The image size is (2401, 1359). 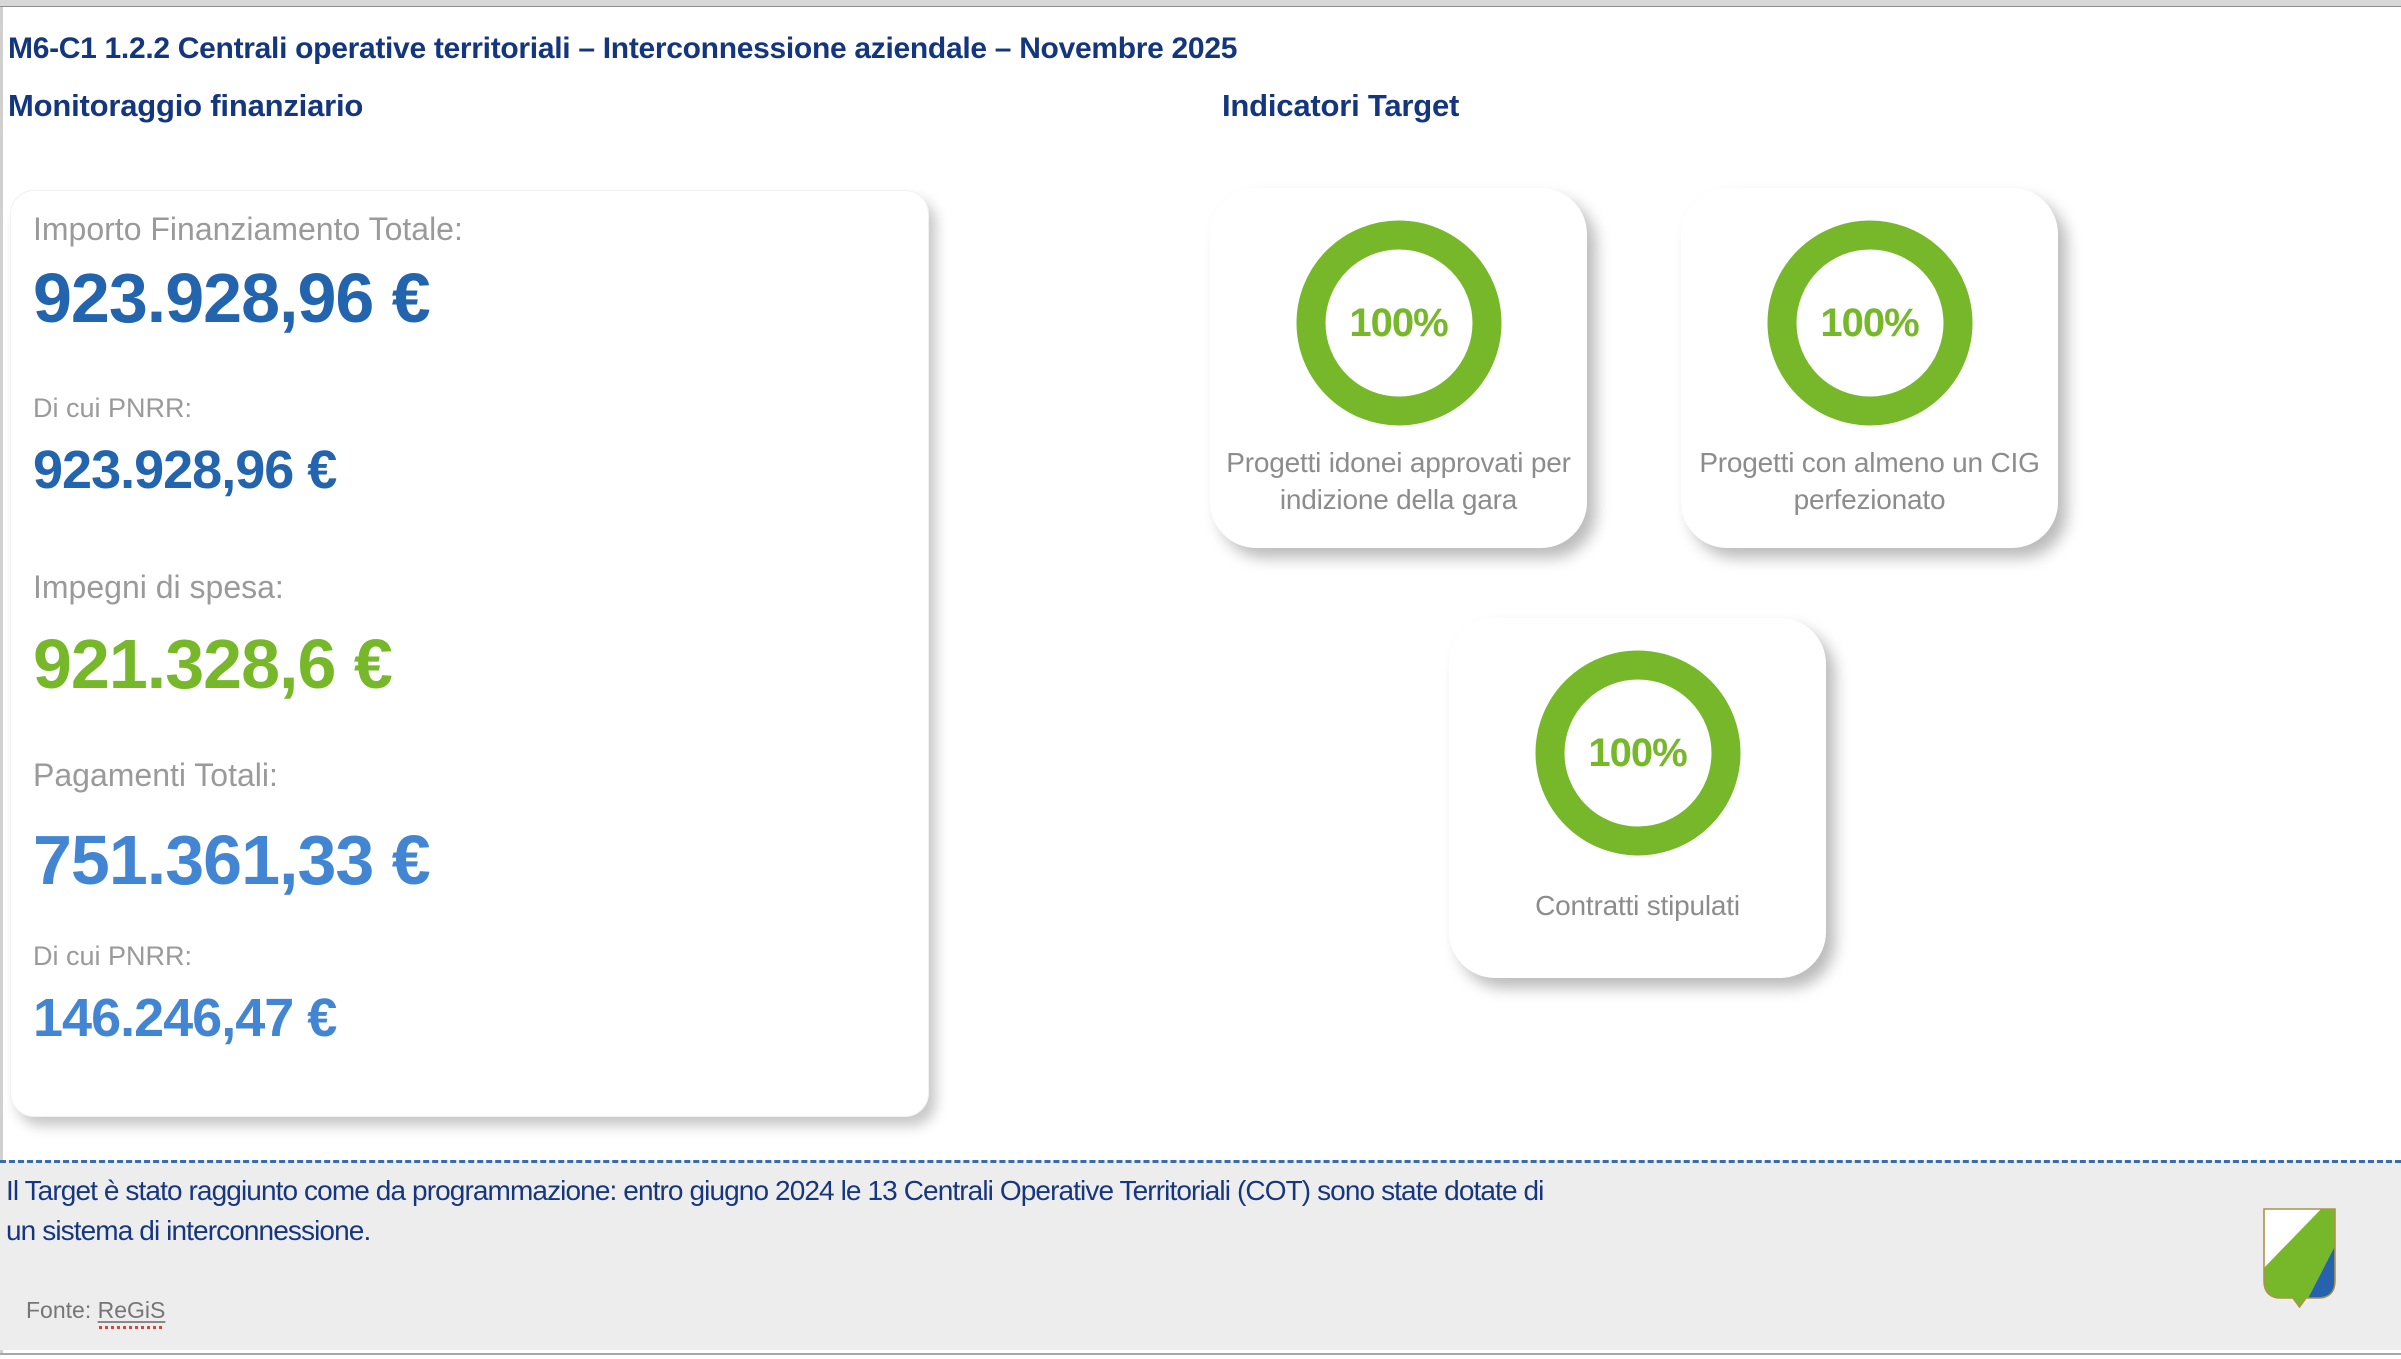 I want to click on spending-commitments-label: Impegni di spesa:, so click(x=158, y=587).